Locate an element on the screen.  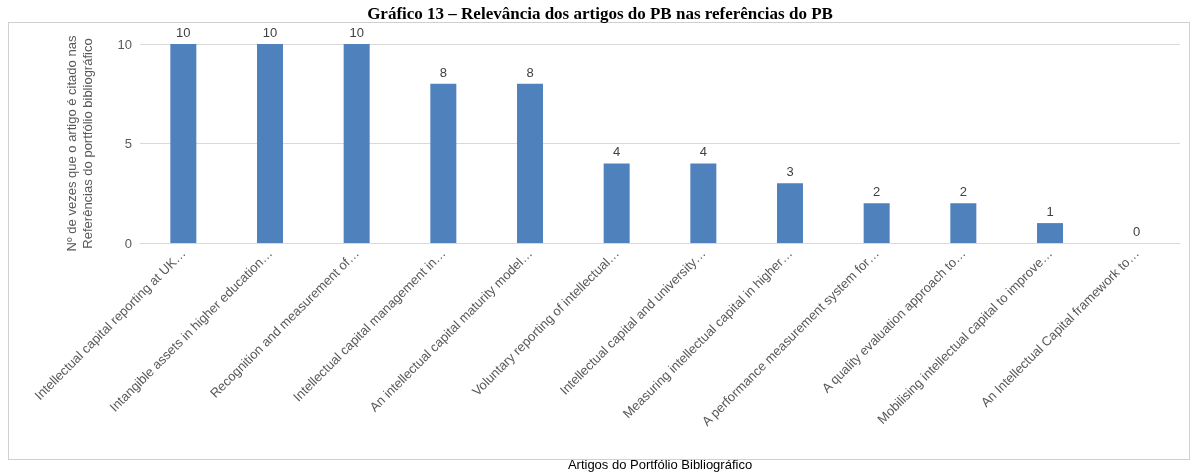
y-tick-label: 10 is located at coordinates (124, 44).